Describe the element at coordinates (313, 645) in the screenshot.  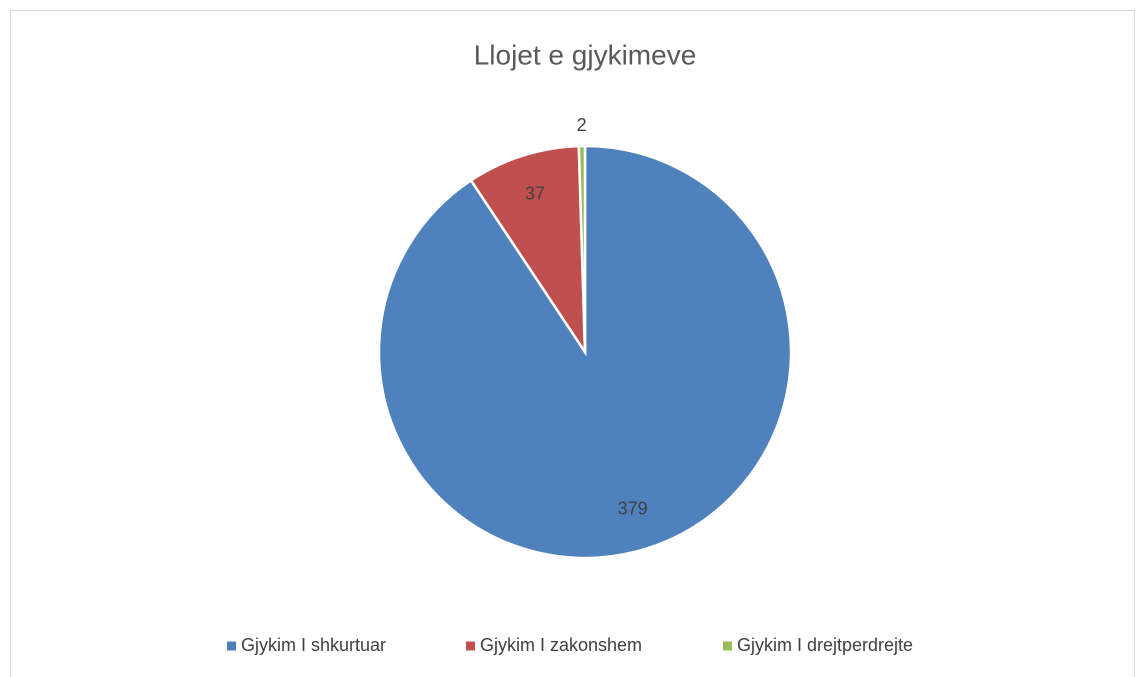
I see `legend-label: Gjykim I shkurtuar` at that location.